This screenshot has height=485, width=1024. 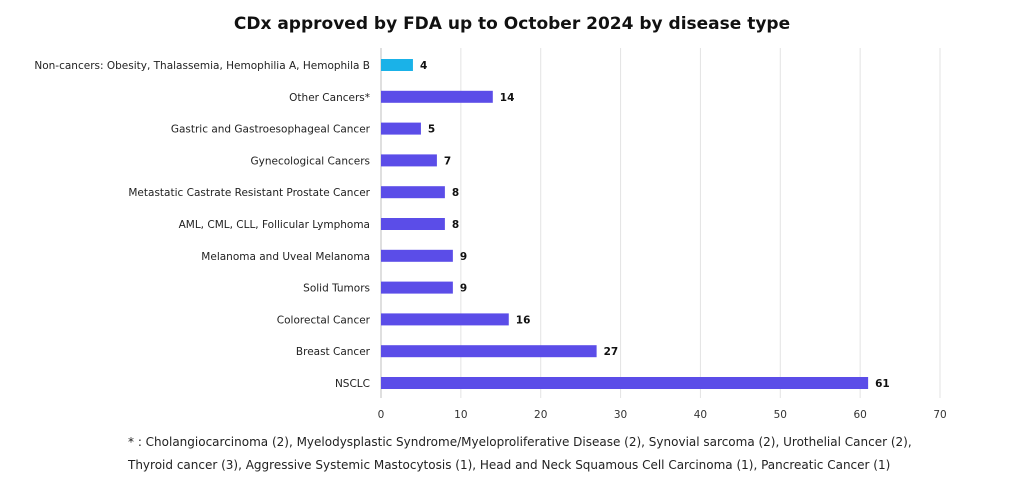 I want to click on category-label: Gastric and Gastroesophageal Cancer, so click(x=271, y=130).